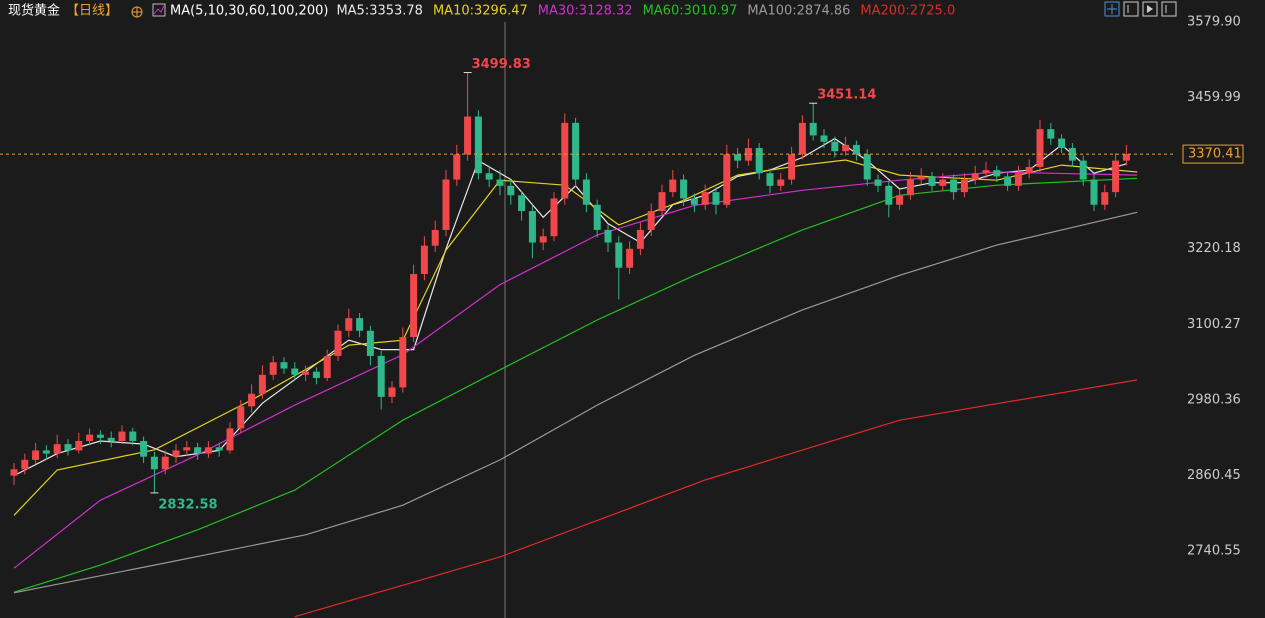  What do you see at coordinates (187, 504) in the screenshot?
I see `annotation: 2832.58` at bounding box center [187, 504].